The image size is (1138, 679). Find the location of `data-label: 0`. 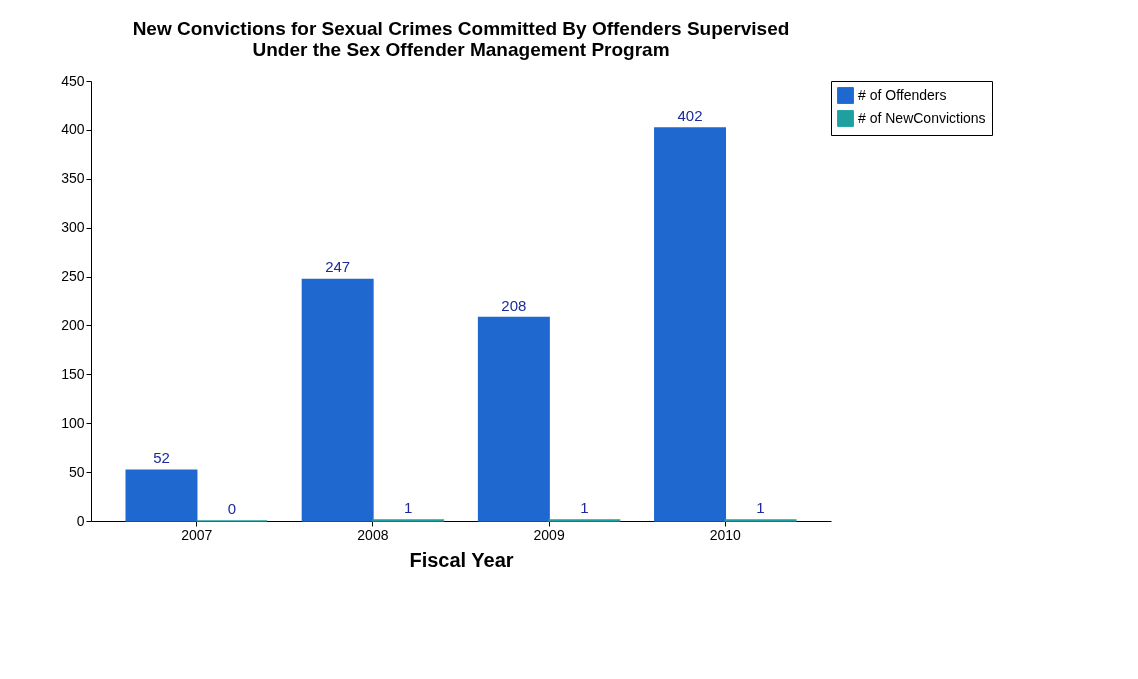

data-label: 0 is located at coordinates (232, 508).